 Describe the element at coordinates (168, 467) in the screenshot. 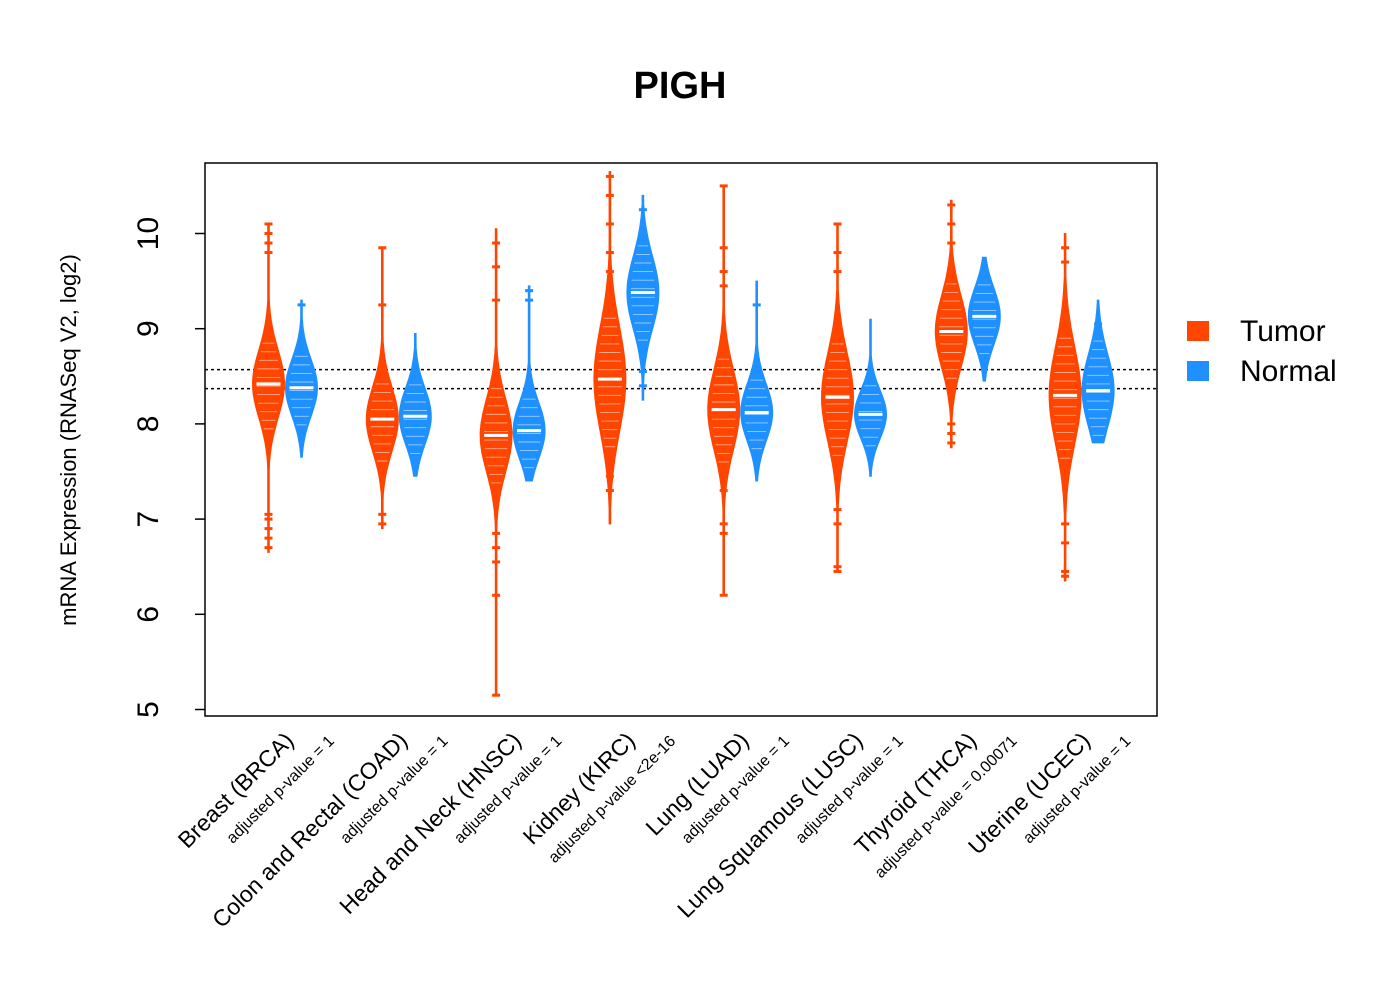

I see `y-axis: 5 6 7 8 9 10` at that location.